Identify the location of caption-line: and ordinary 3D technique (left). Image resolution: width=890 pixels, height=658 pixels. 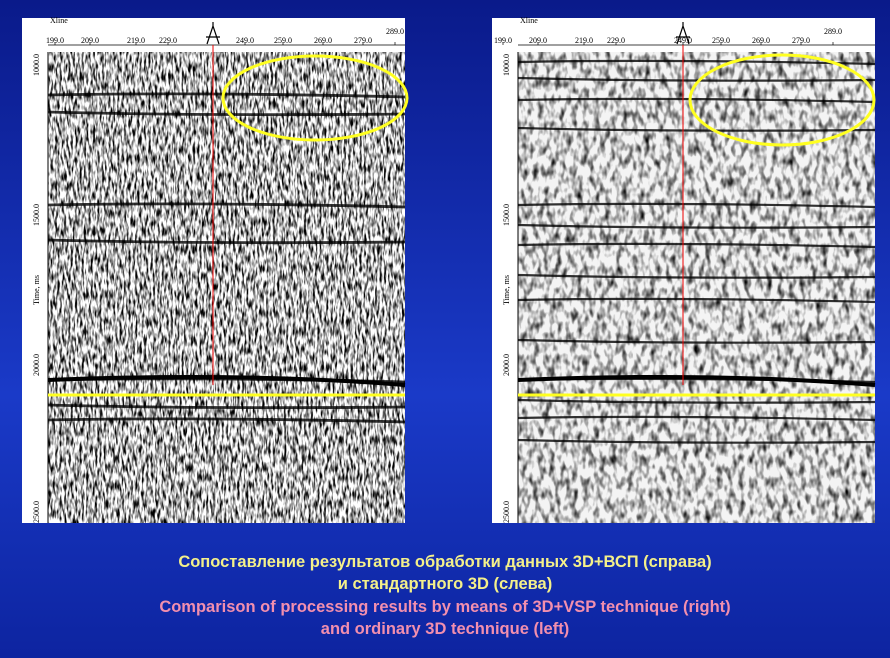
(445, 629).